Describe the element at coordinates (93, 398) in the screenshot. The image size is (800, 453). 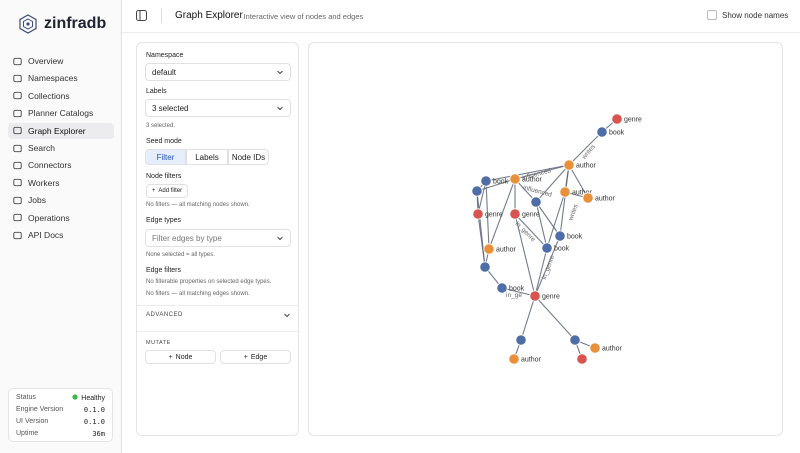
I see `status-text: Healthy` at that location.